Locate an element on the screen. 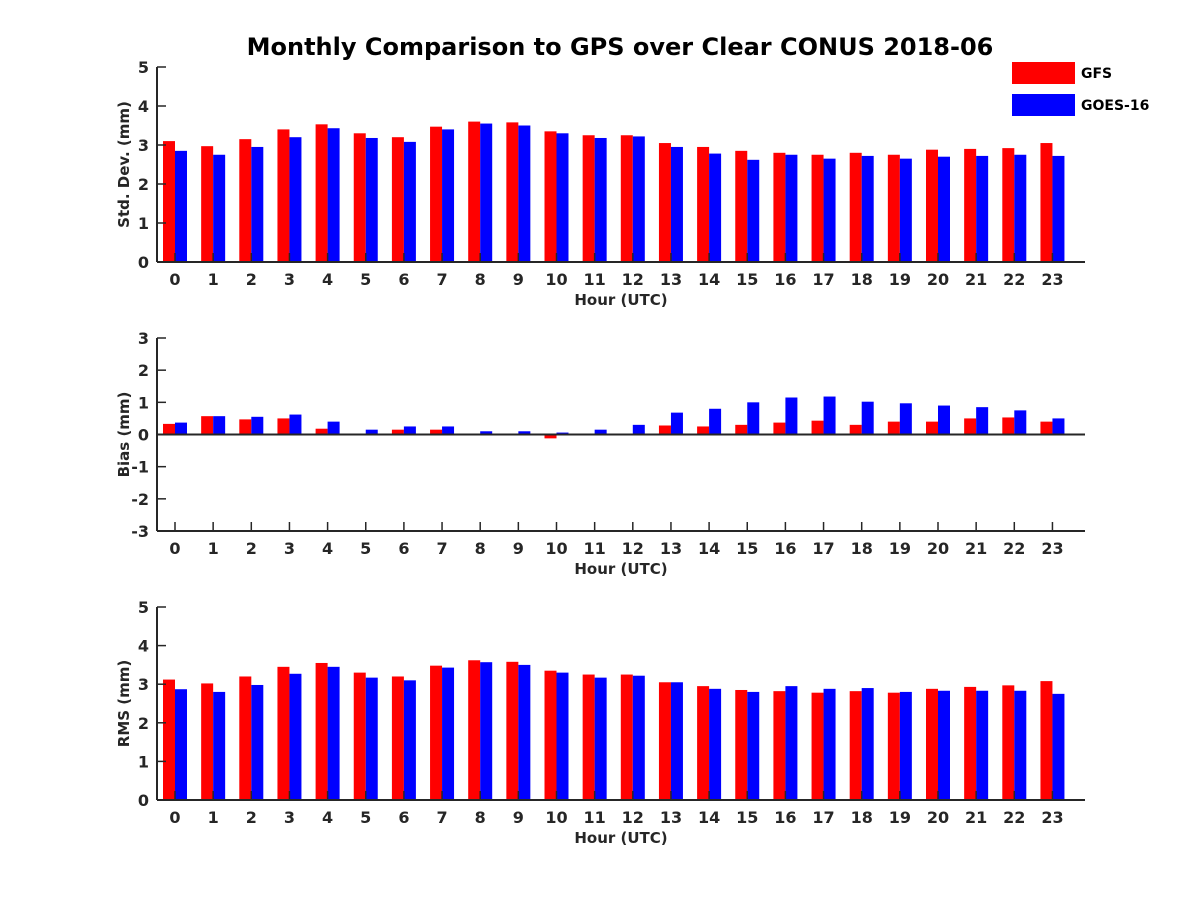 The height and width of the screenshot is (900, 1200). y-tick-label: 2 is located at coordinates (143, 370).